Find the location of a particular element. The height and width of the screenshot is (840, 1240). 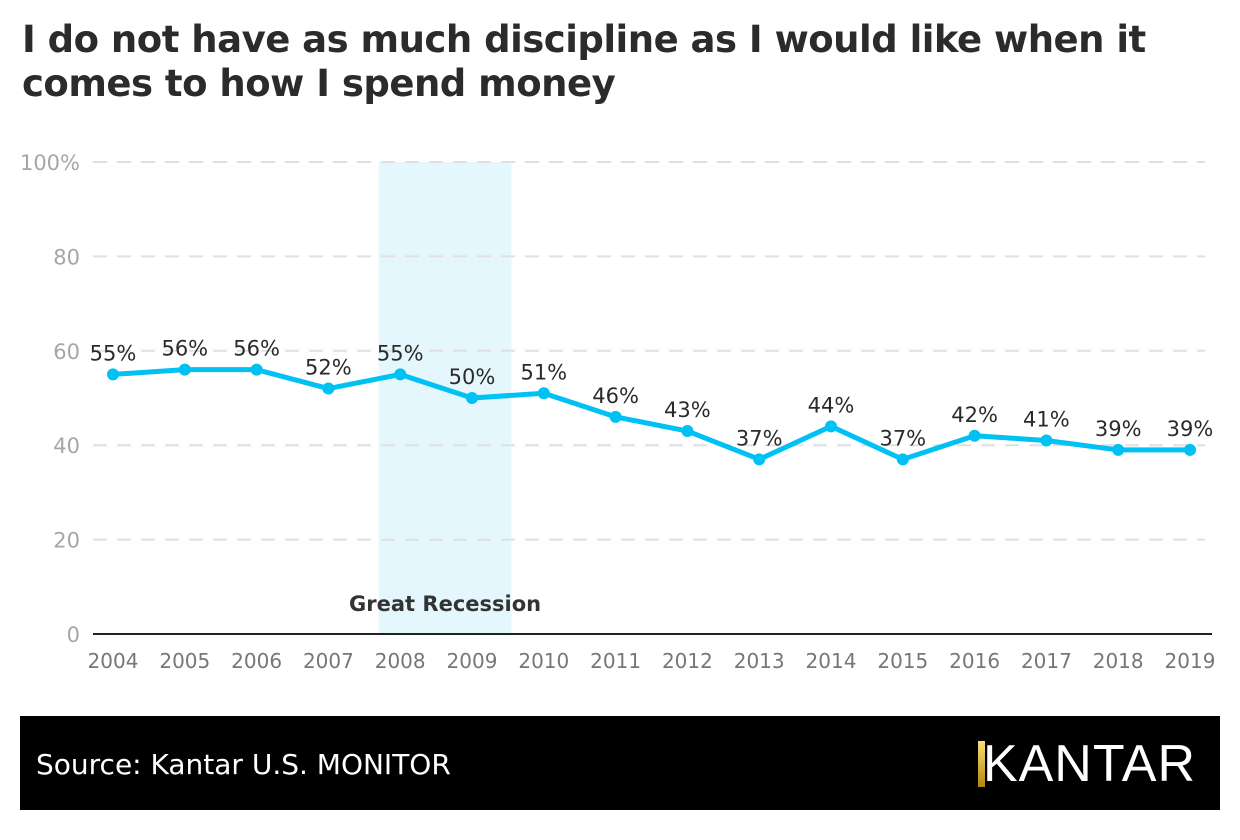

x-tick-label: 2013 is located at coordinates (759, 661).